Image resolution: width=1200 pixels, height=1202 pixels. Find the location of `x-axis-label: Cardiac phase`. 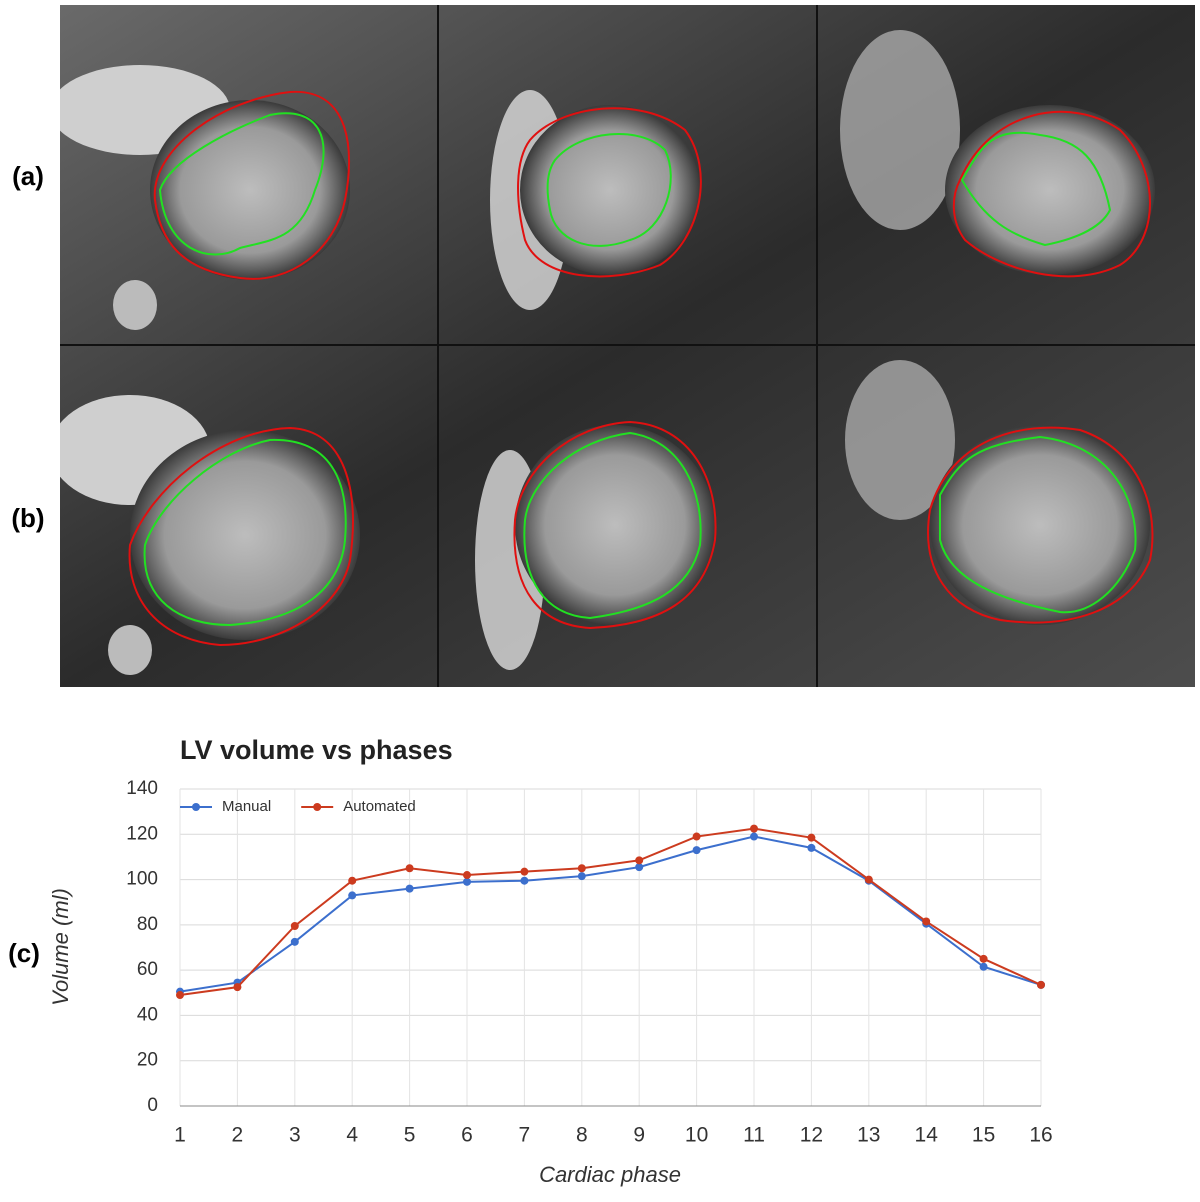

x-axis-label: Cardiac phase is located at coordinates (610, 1174).